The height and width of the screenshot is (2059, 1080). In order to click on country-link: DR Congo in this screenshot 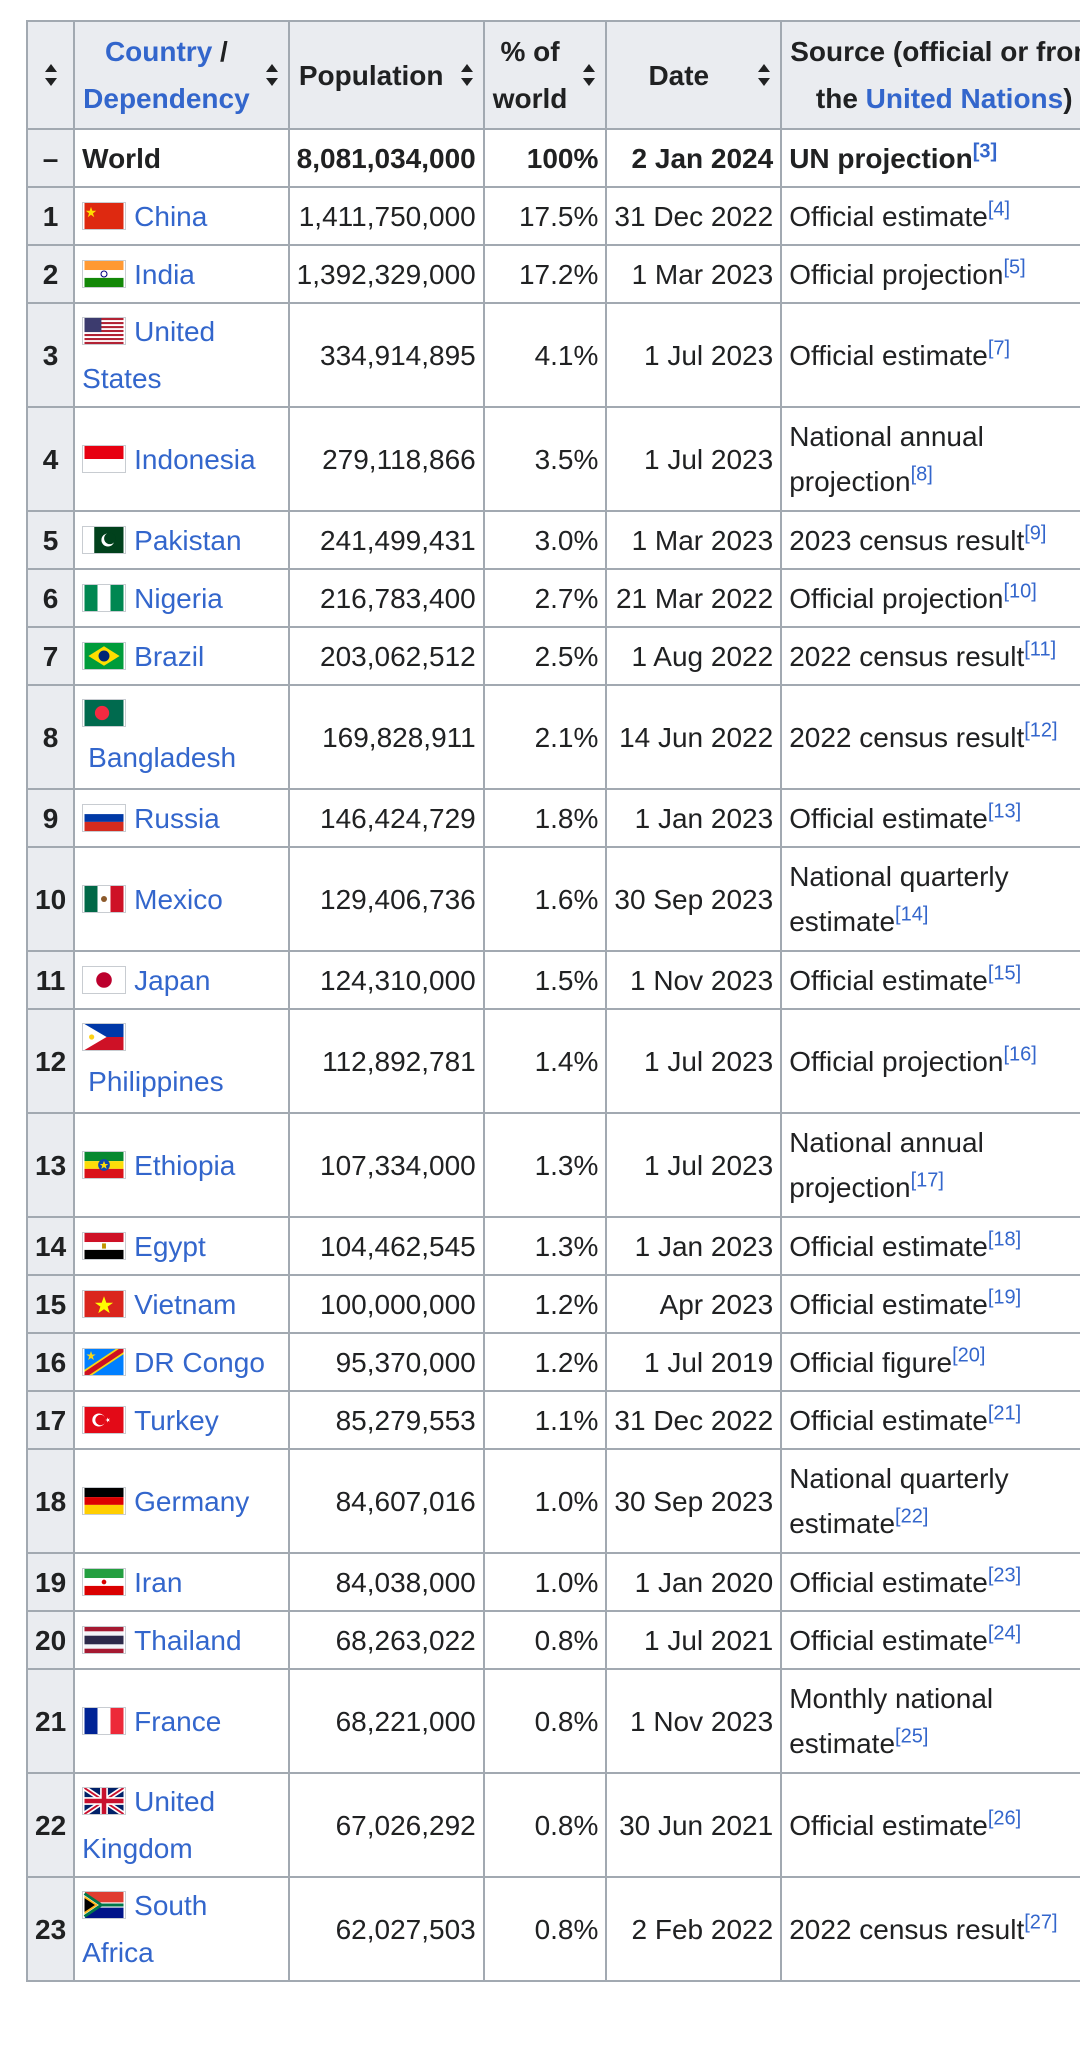, I will do `click(199, 1362)`.